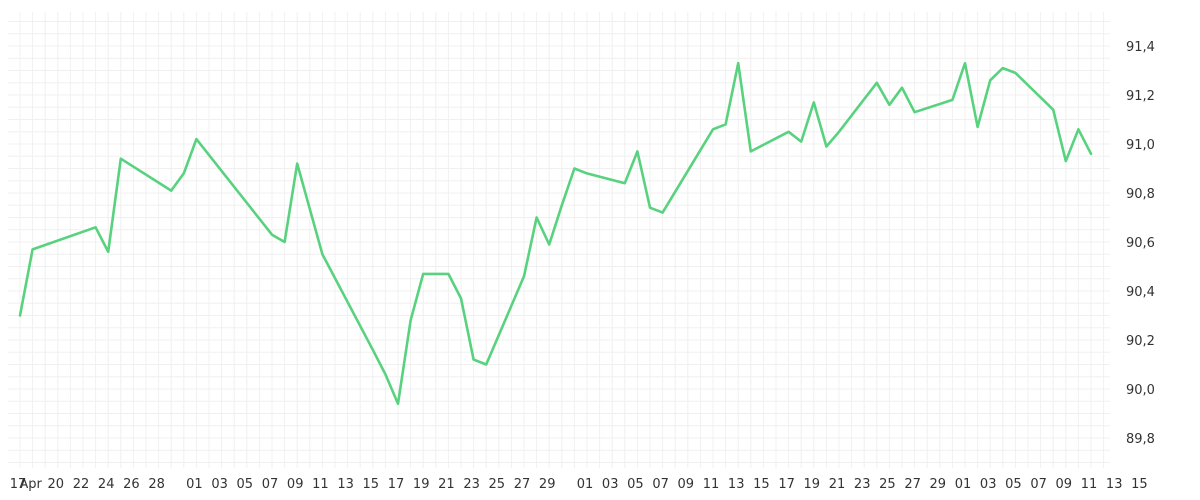  I want to click on y-tick-label: 91,4, so click(1140, 47).